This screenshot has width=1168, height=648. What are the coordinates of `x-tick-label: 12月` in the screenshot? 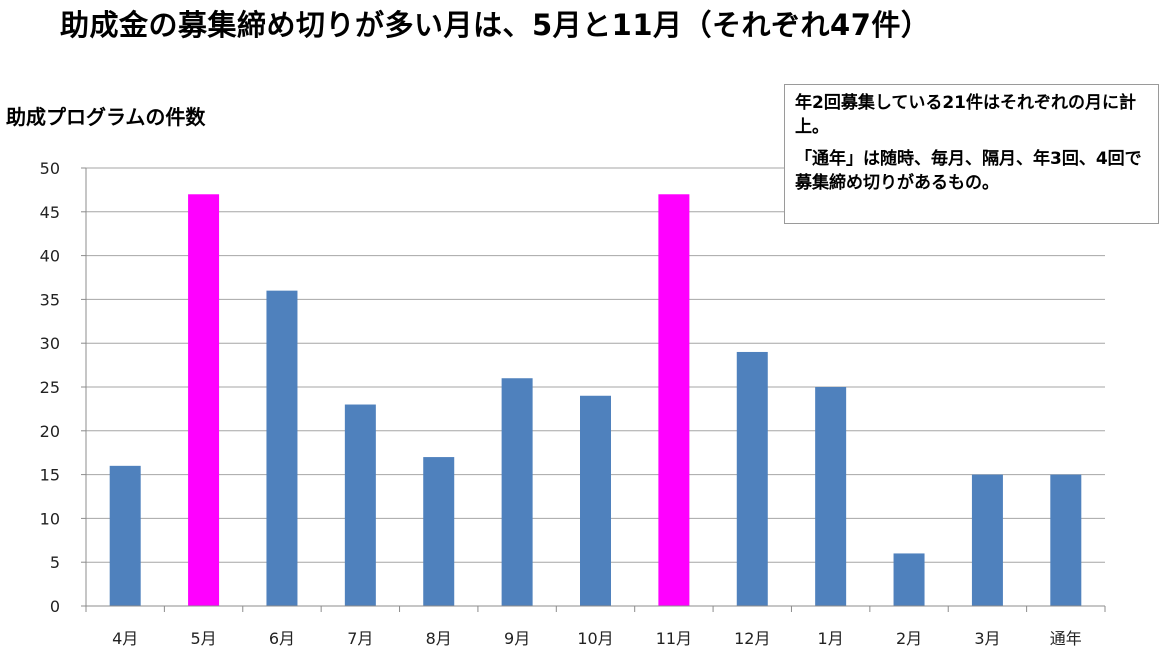 It's located at (752, 638).